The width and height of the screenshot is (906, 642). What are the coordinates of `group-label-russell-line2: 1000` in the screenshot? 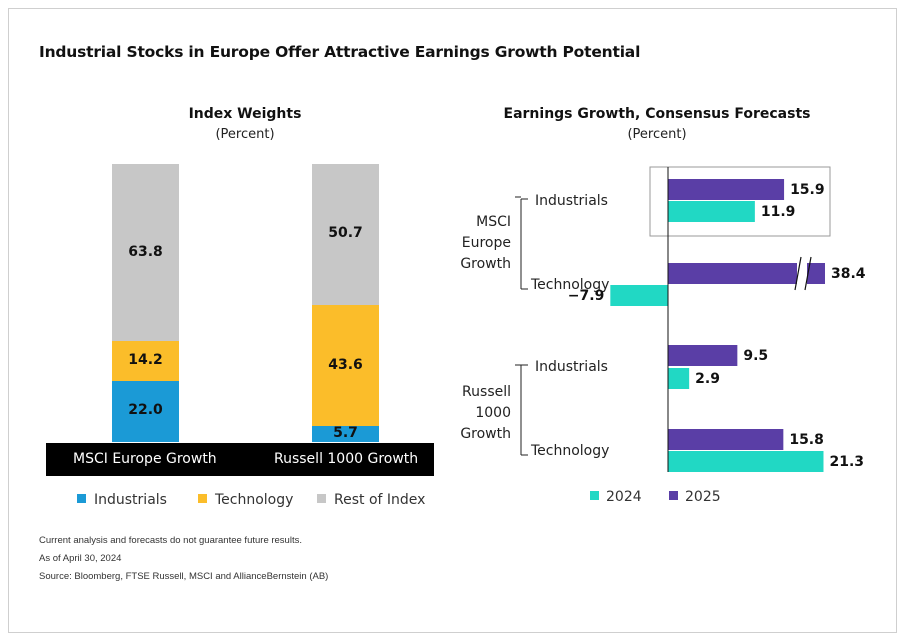 It's located at (493, 413).